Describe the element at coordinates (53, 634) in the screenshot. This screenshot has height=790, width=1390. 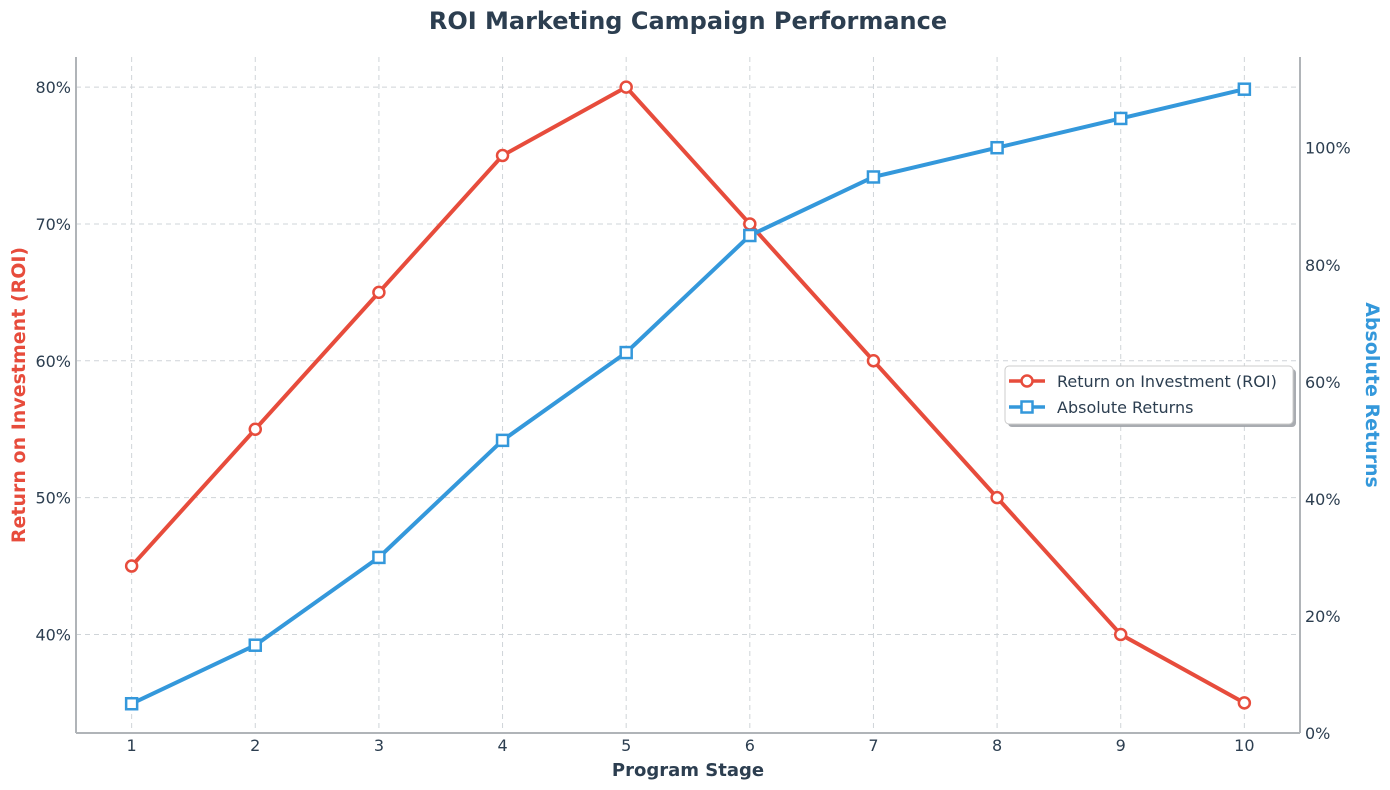
I see `y-left-tick-label: 40%` at that location.